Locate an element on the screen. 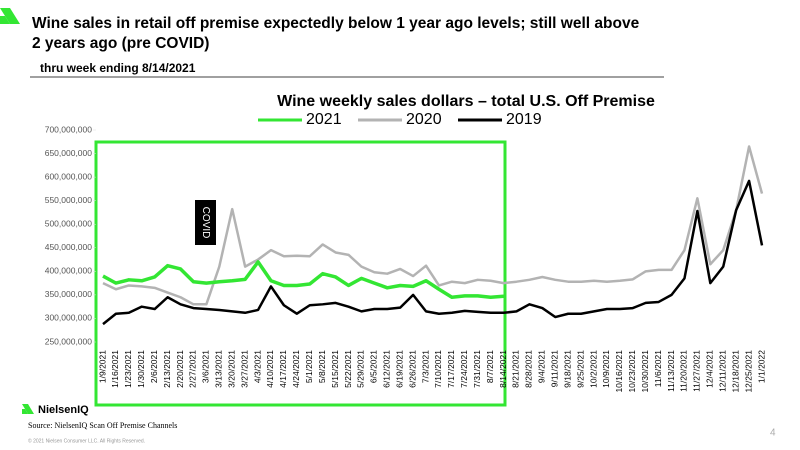 The image size is (800, 450). x-tick-label: 8/21/2021 is located at coordinates (516, 369).